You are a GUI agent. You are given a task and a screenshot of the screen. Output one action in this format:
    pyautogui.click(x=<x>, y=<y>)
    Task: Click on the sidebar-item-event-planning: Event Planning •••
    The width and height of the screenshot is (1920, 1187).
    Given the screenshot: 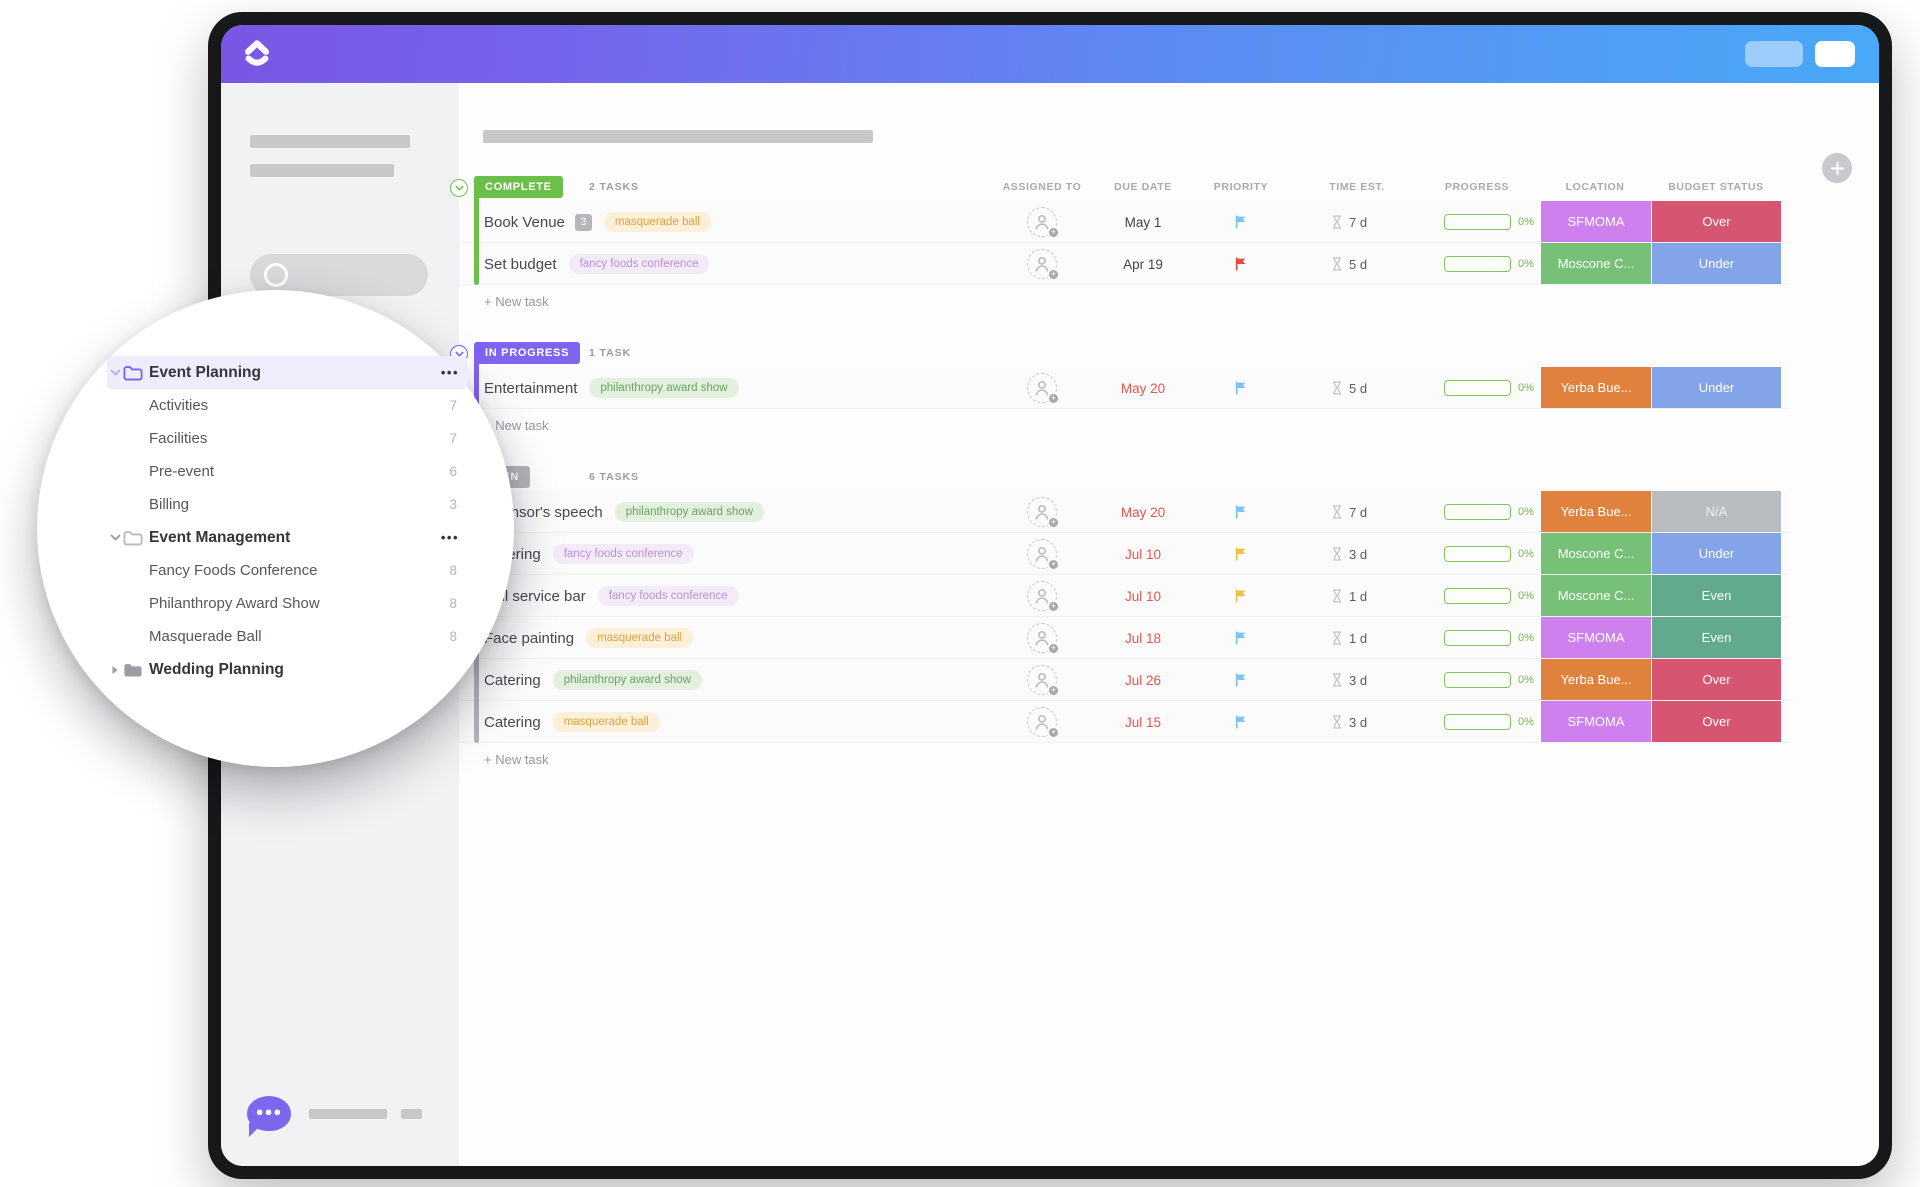 What is the action you would take?
    pyautogui.click(x=287, y=372)
    